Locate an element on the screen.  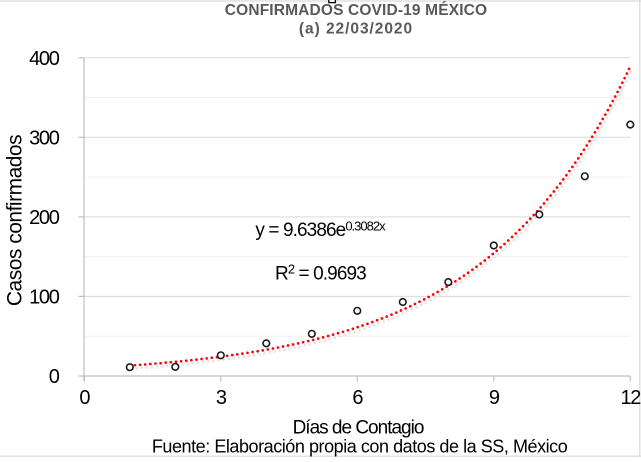
svg-text: 3 is located at coordinates (221, 398).